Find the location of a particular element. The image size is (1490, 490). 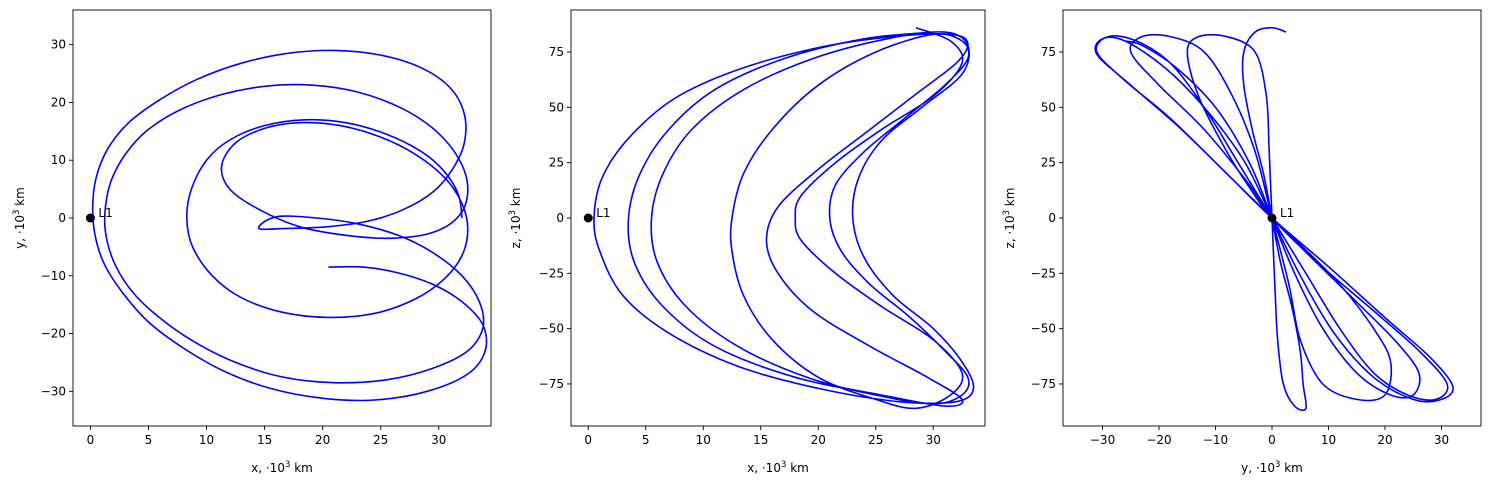

y-tick-label-3: 75 is located at coordinates (1048, 52).